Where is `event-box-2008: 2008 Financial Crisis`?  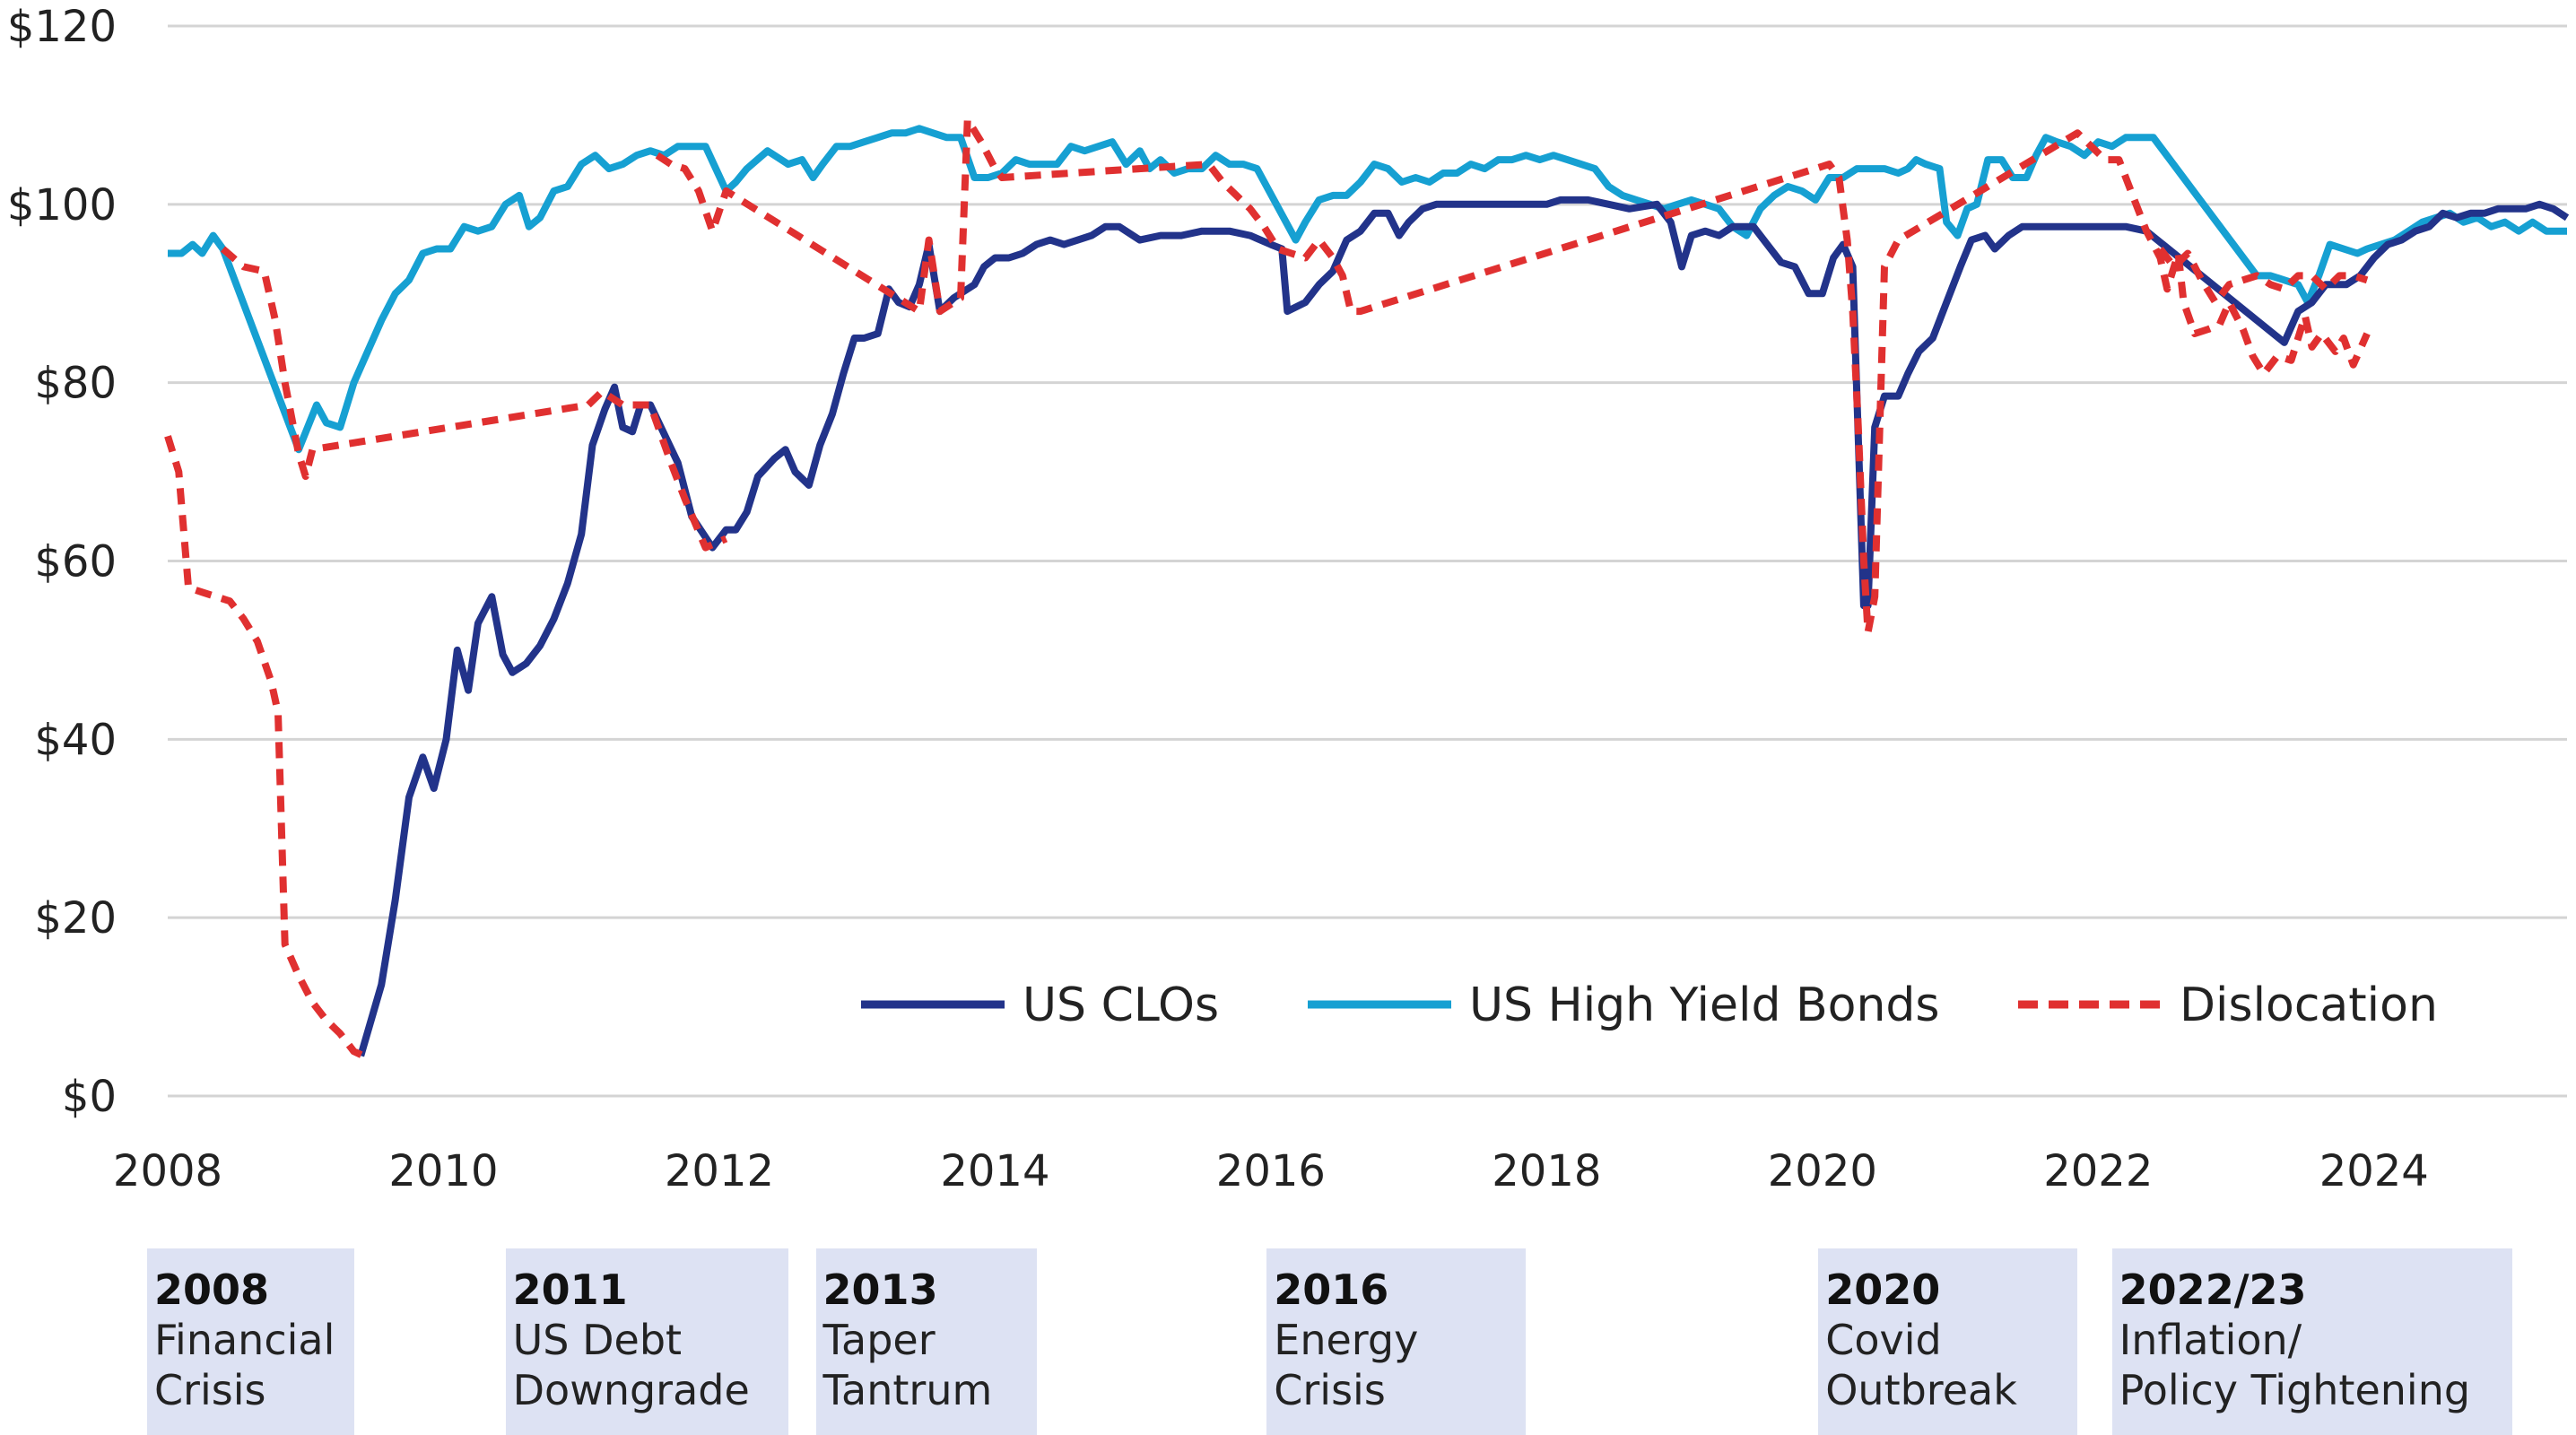
event-box-2008: 2008 Financial Crisis is located at coordinates (250, 1341).